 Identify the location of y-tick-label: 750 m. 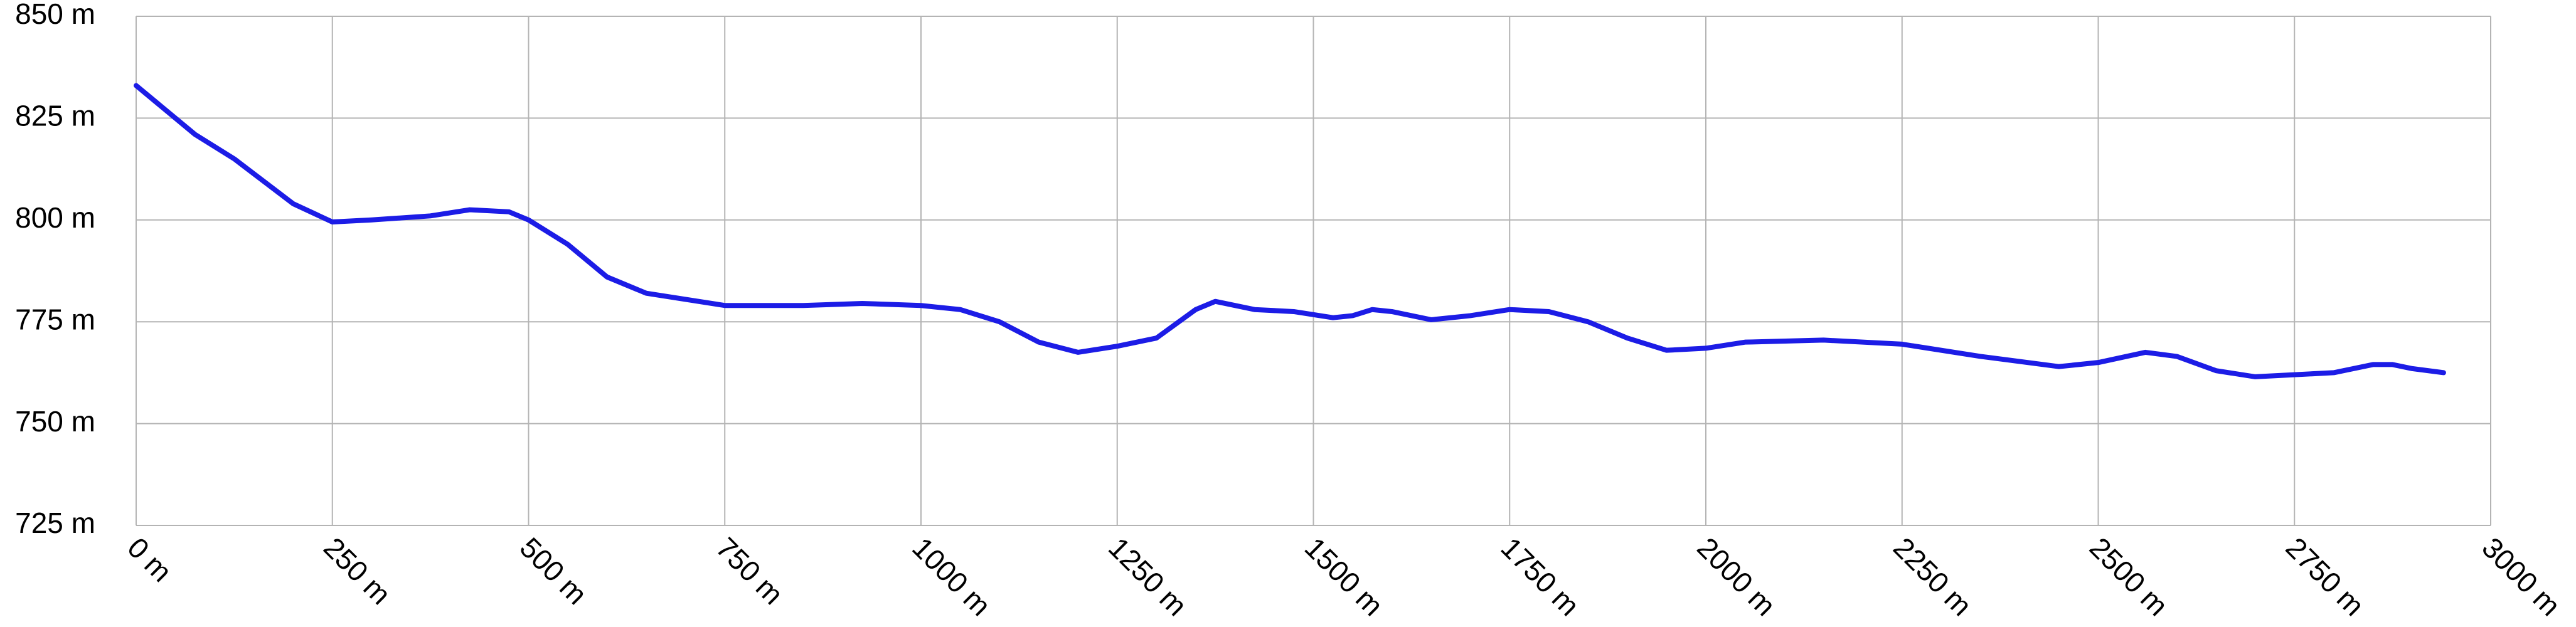
(55, 421).